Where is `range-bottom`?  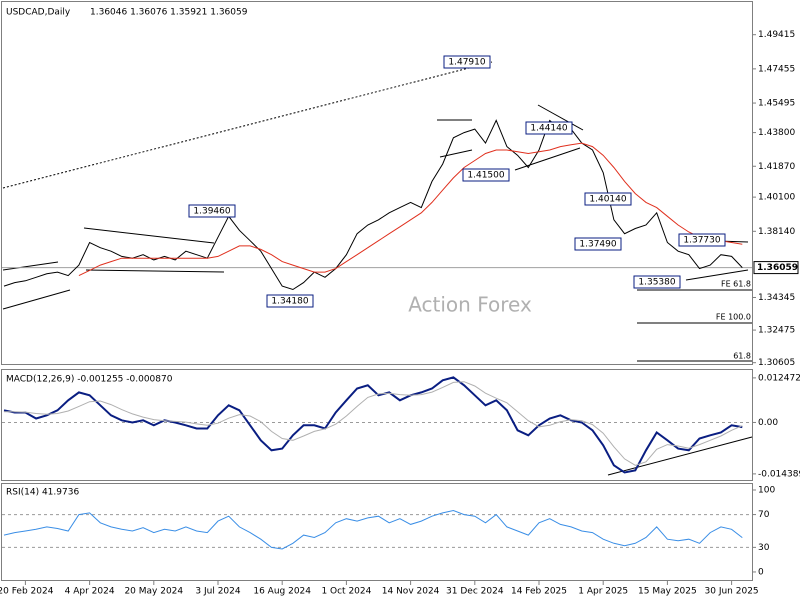
range-bottom is located at coordinates (717, 275).